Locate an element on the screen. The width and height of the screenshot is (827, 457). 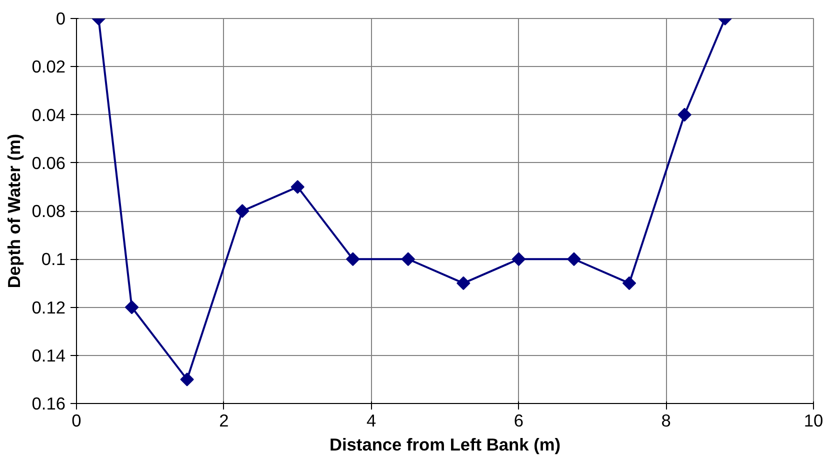
y-tick-label: 0.04 is located at coordinates (49, 114).